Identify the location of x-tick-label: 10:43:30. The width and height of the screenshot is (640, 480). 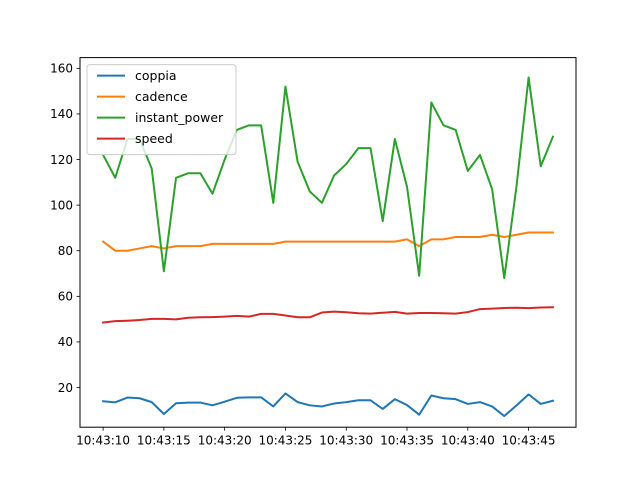
(346, 441).